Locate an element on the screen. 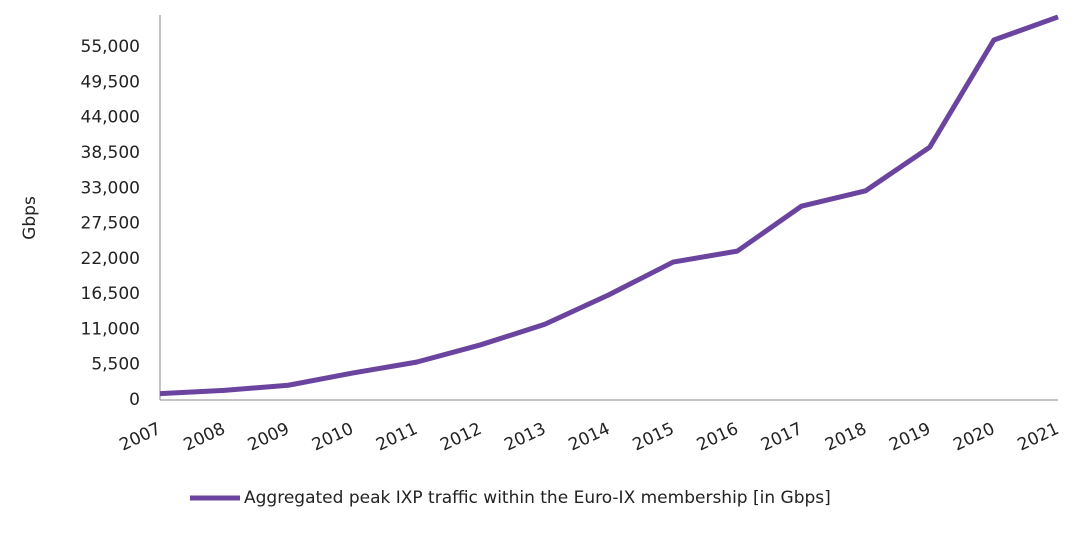 The width and height of the screenshot is (1083, 538). x-tick-label: 2010 is located at coordinates (333, 437).